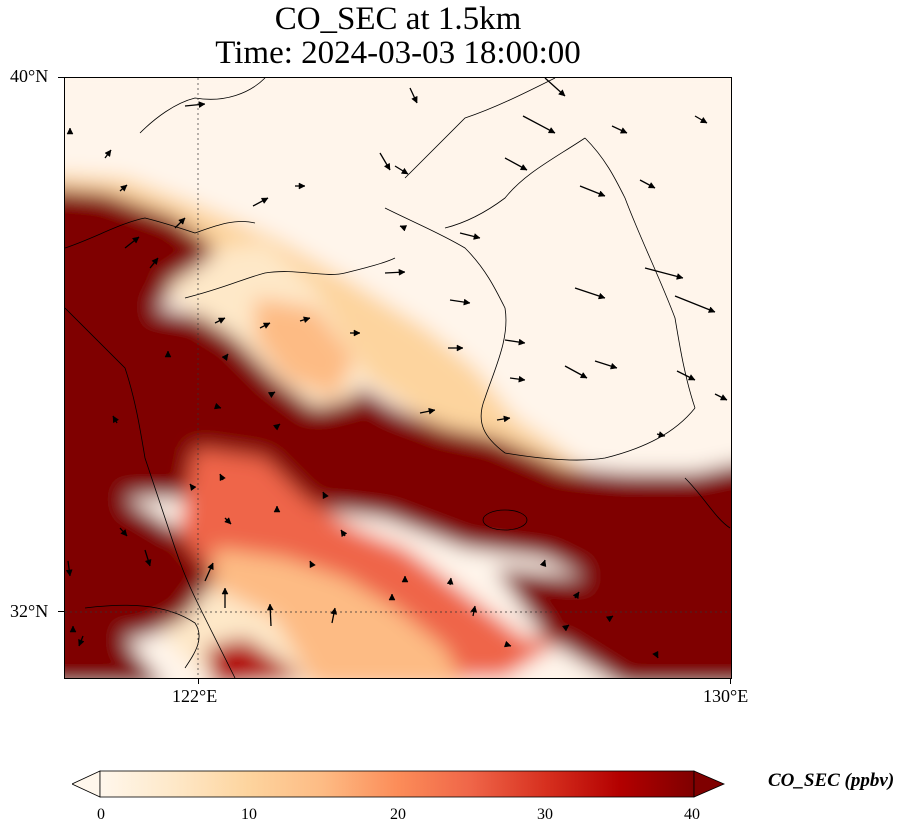 This screenshot has height=836, width=916. What do you see at coordinates (61, 77) in the screenshot?
I see `lat-tick-40n` at bounding box center [61, 77].